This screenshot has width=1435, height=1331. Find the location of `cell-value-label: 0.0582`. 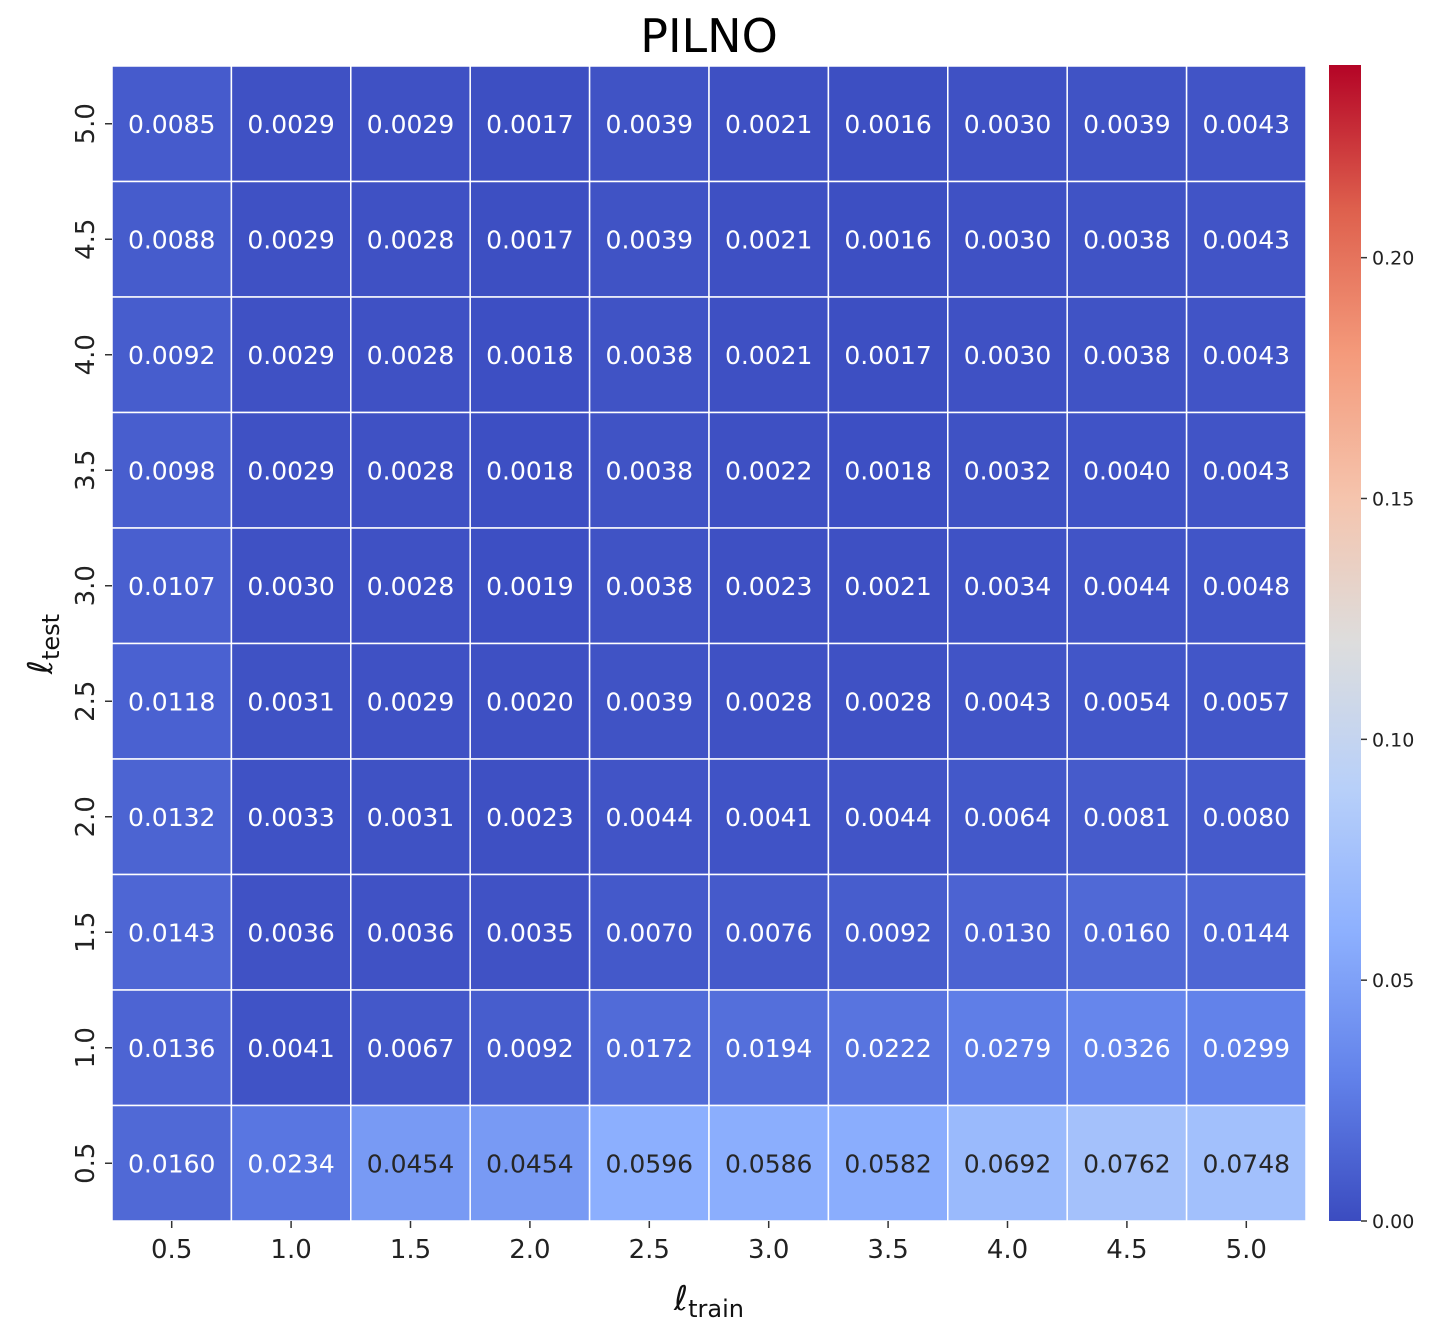

cell-value-label: 0.0582 is located at coordinates (887, 1163).